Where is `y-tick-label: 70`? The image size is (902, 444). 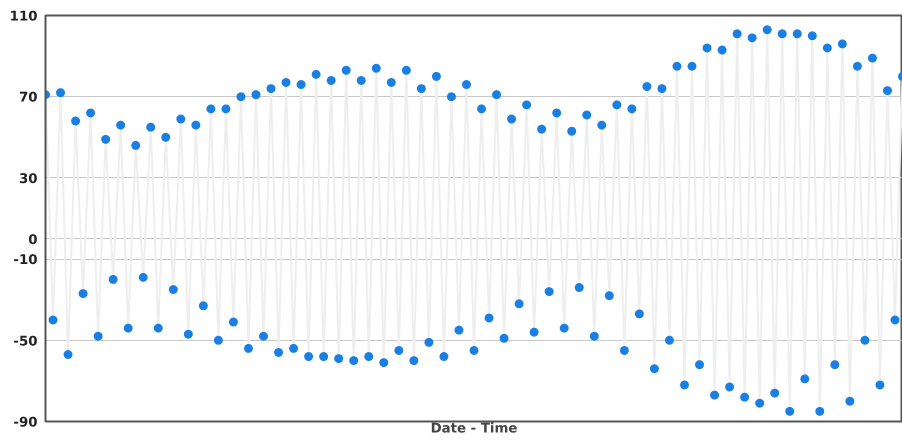 y-tick-label: 70 is located at coordinates (28, 98).